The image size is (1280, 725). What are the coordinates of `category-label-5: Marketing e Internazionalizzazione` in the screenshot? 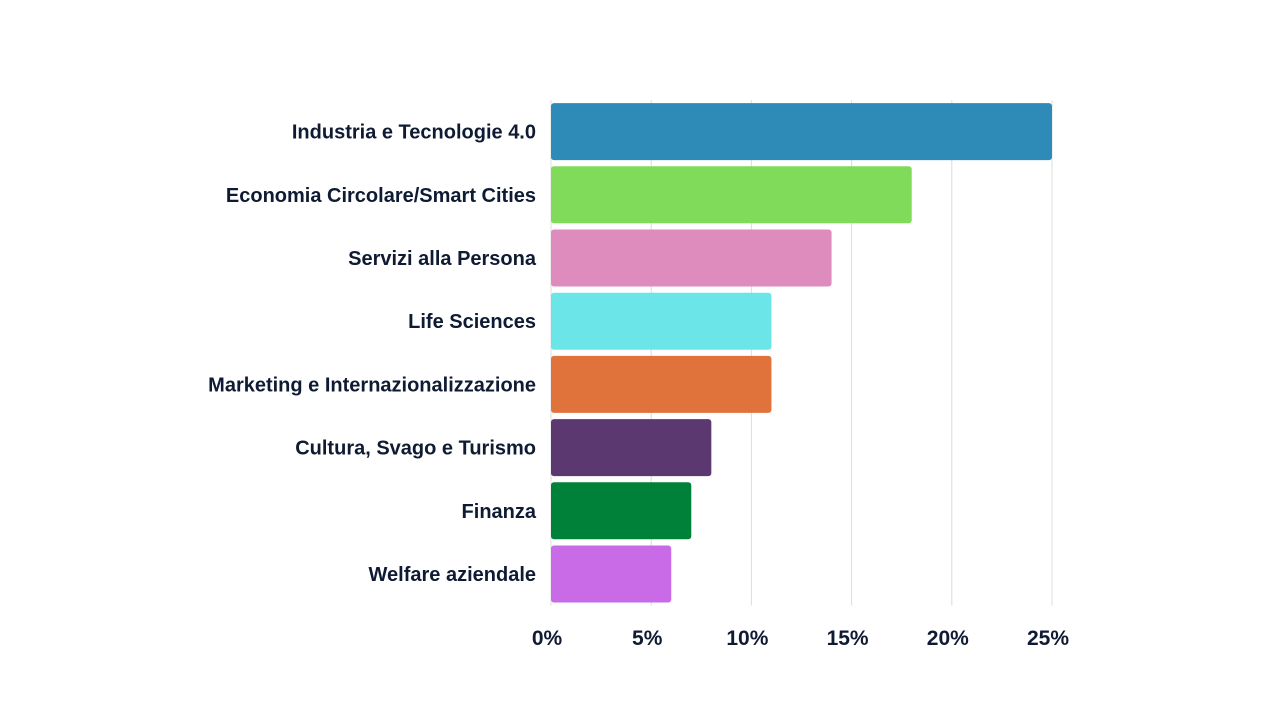 It's located at (372, 385).